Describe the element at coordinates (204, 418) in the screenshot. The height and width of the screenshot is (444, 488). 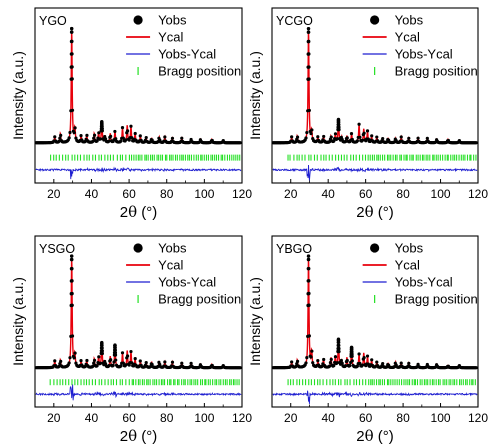
I see `x-tick-label: 100` at that location.